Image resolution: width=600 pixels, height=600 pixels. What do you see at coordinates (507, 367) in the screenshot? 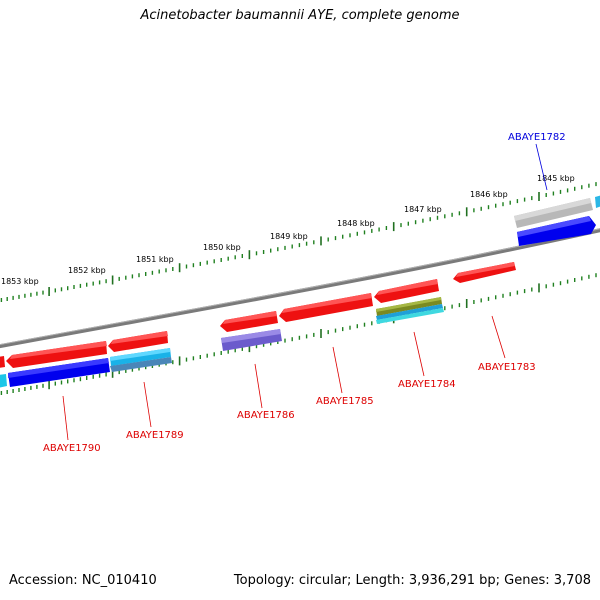
I see `gene-label-abaye1783: ABAYE1783` at bounding box center [507, 367].